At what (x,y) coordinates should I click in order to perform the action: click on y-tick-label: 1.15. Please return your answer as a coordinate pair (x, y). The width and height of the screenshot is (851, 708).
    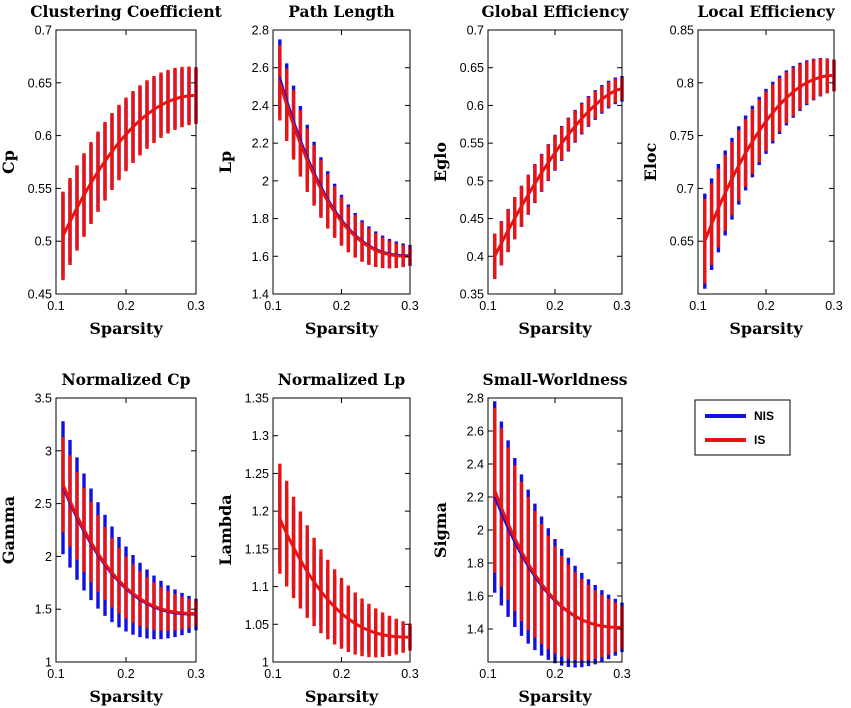
    Looking at the image, I should click on (257, 549).